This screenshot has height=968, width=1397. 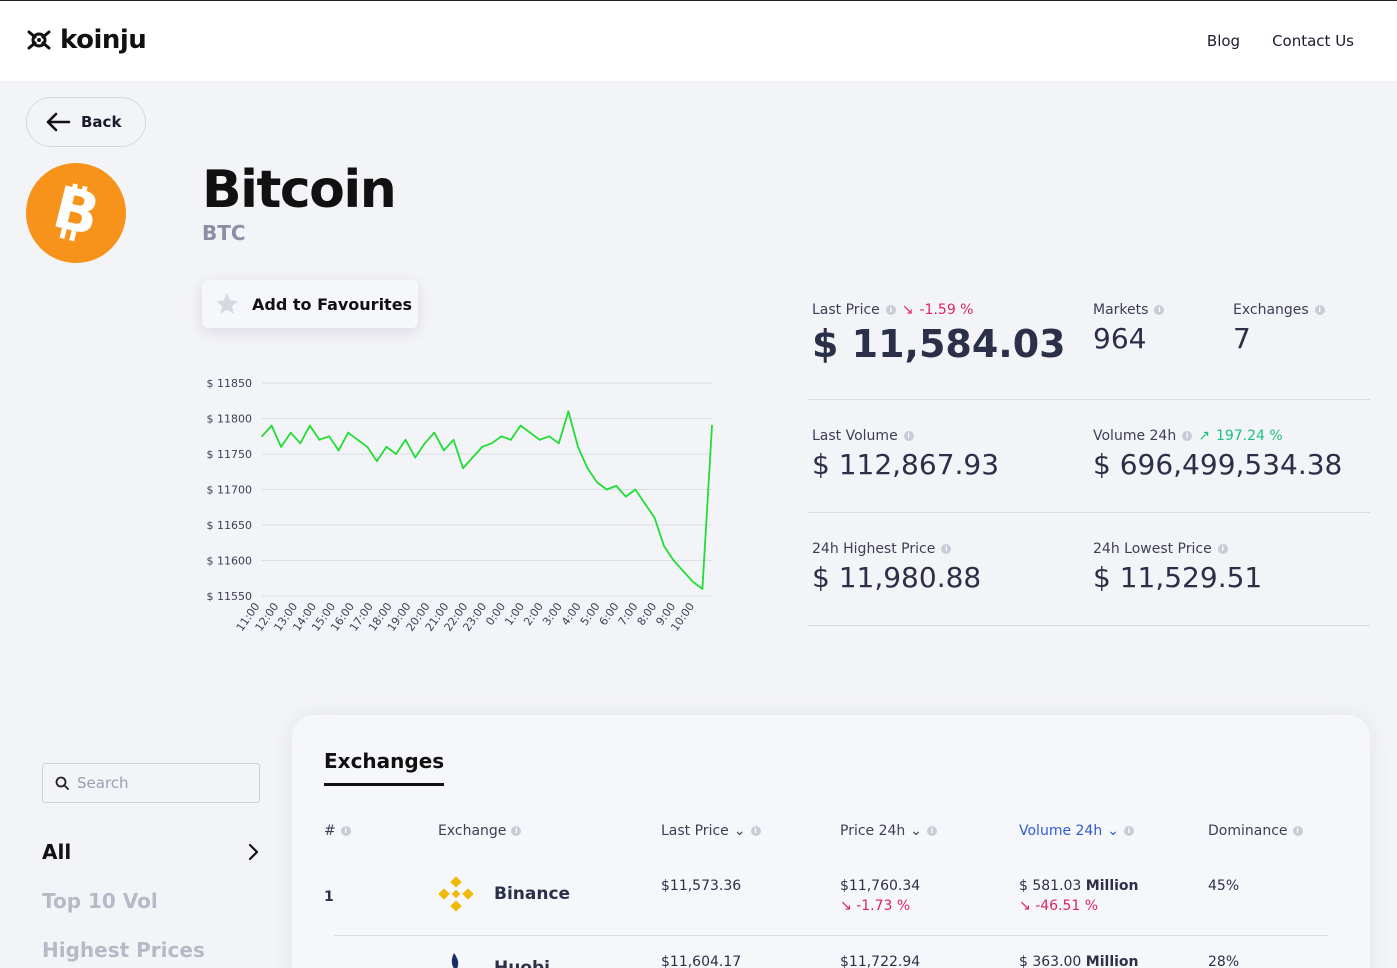 I want to click on markets-label: Markets, so click(x=1121, y=310).